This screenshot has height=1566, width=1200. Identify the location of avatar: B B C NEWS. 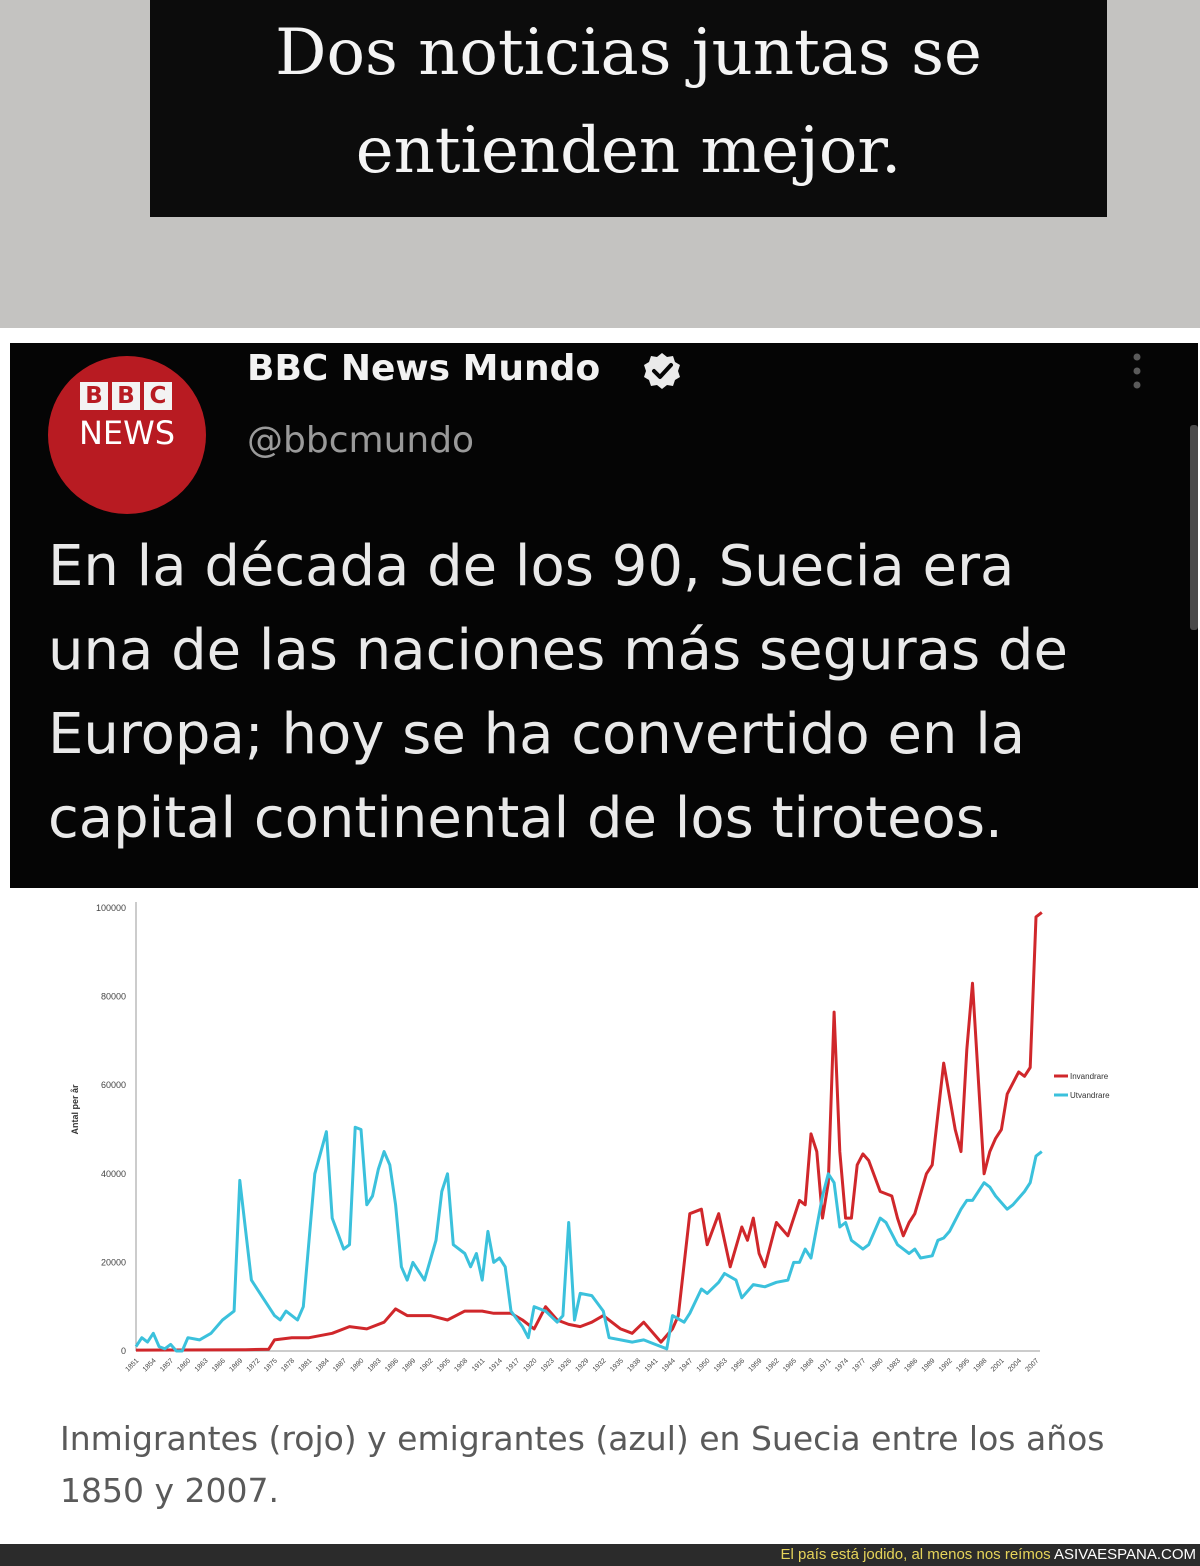
(127, 435).